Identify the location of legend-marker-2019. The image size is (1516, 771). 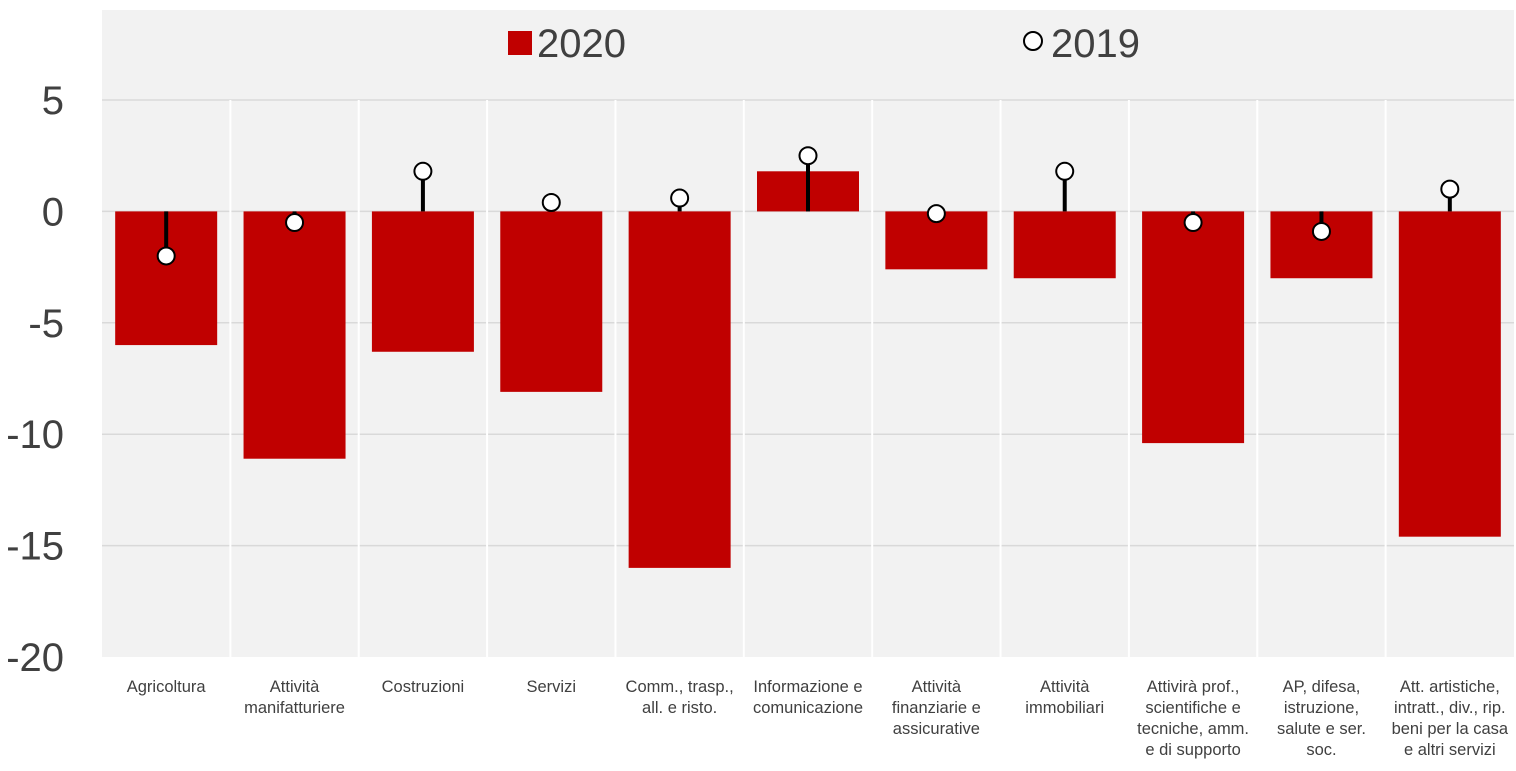
(1033, 41).